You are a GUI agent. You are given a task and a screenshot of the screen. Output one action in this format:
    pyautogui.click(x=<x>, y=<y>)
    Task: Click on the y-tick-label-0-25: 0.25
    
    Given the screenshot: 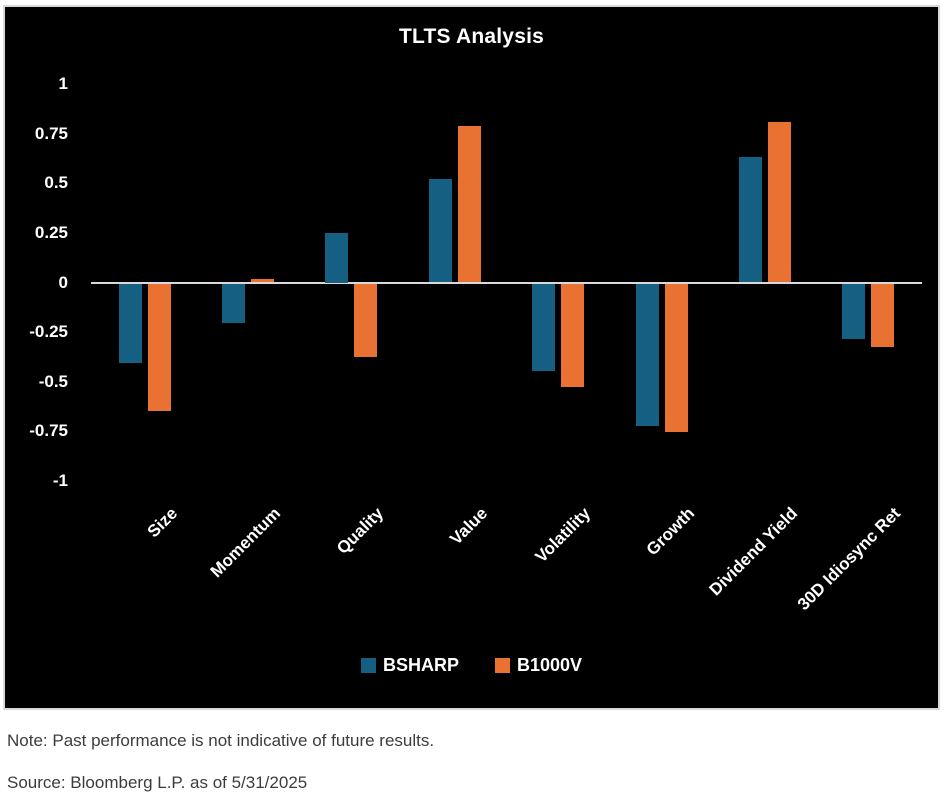 What is the action you would take?
    pyautogui.click(x=51, y=232)
    